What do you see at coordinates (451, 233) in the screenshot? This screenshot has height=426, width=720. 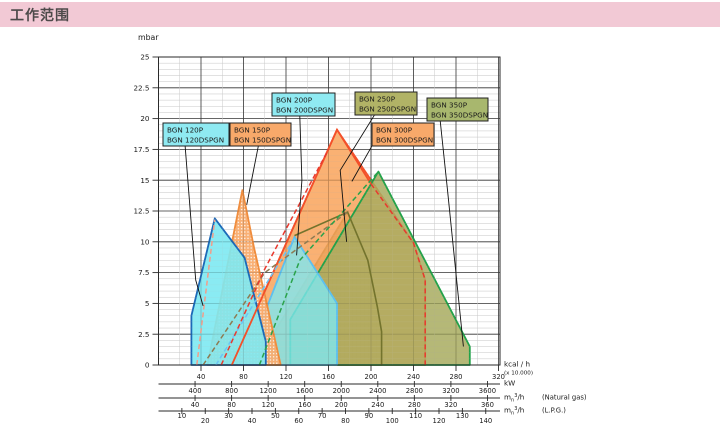 I see `leader-bgn350` at bounding box center [451, 233].